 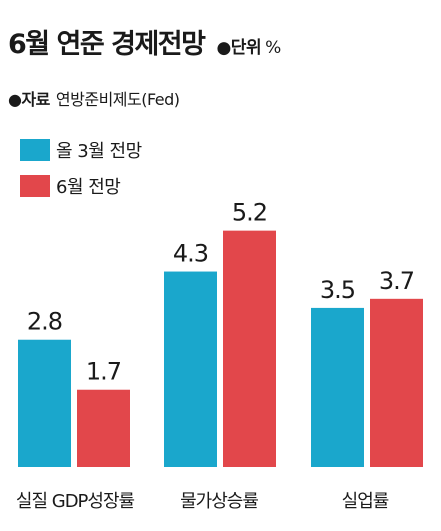 I want to click on bar-unemployment-march, so click(x=337, y=387).